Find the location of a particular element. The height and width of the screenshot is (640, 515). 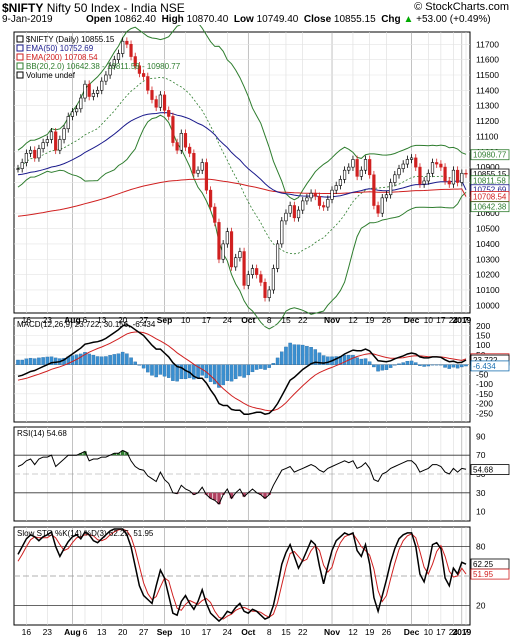

price-badge-box is located at coordinates (490, 207).